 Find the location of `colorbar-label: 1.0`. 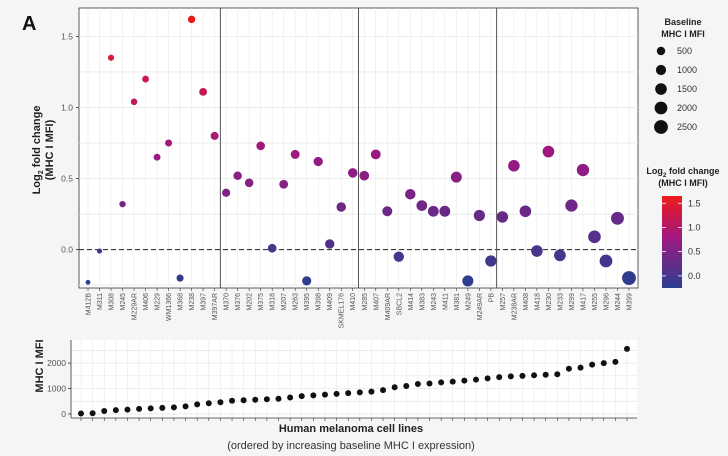

colorbar-label: 1.0 is located at coordinates (694, 227).